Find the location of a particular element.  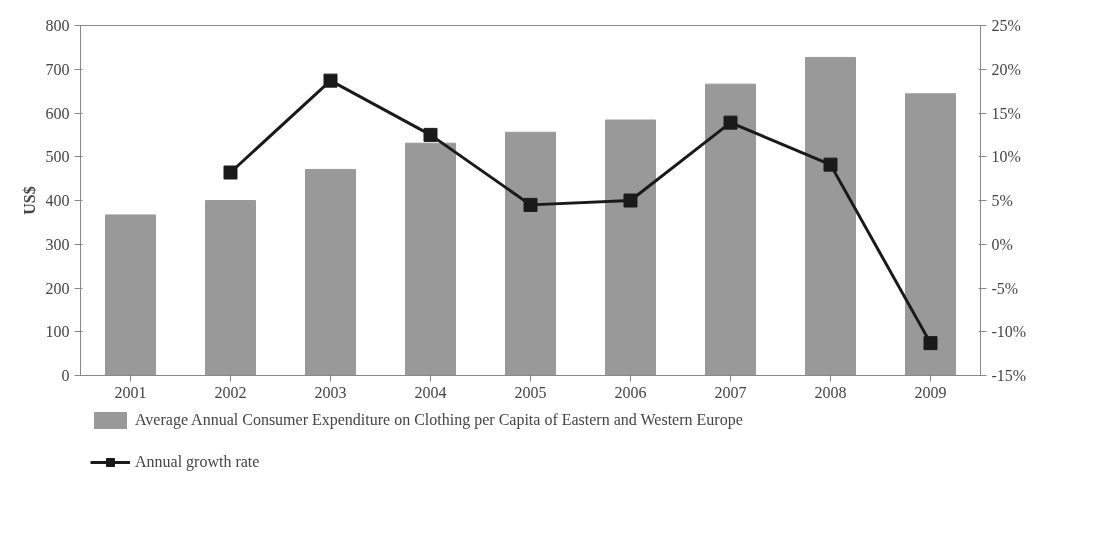

y-tick-label: 500 is located at coordinates (57, 157).